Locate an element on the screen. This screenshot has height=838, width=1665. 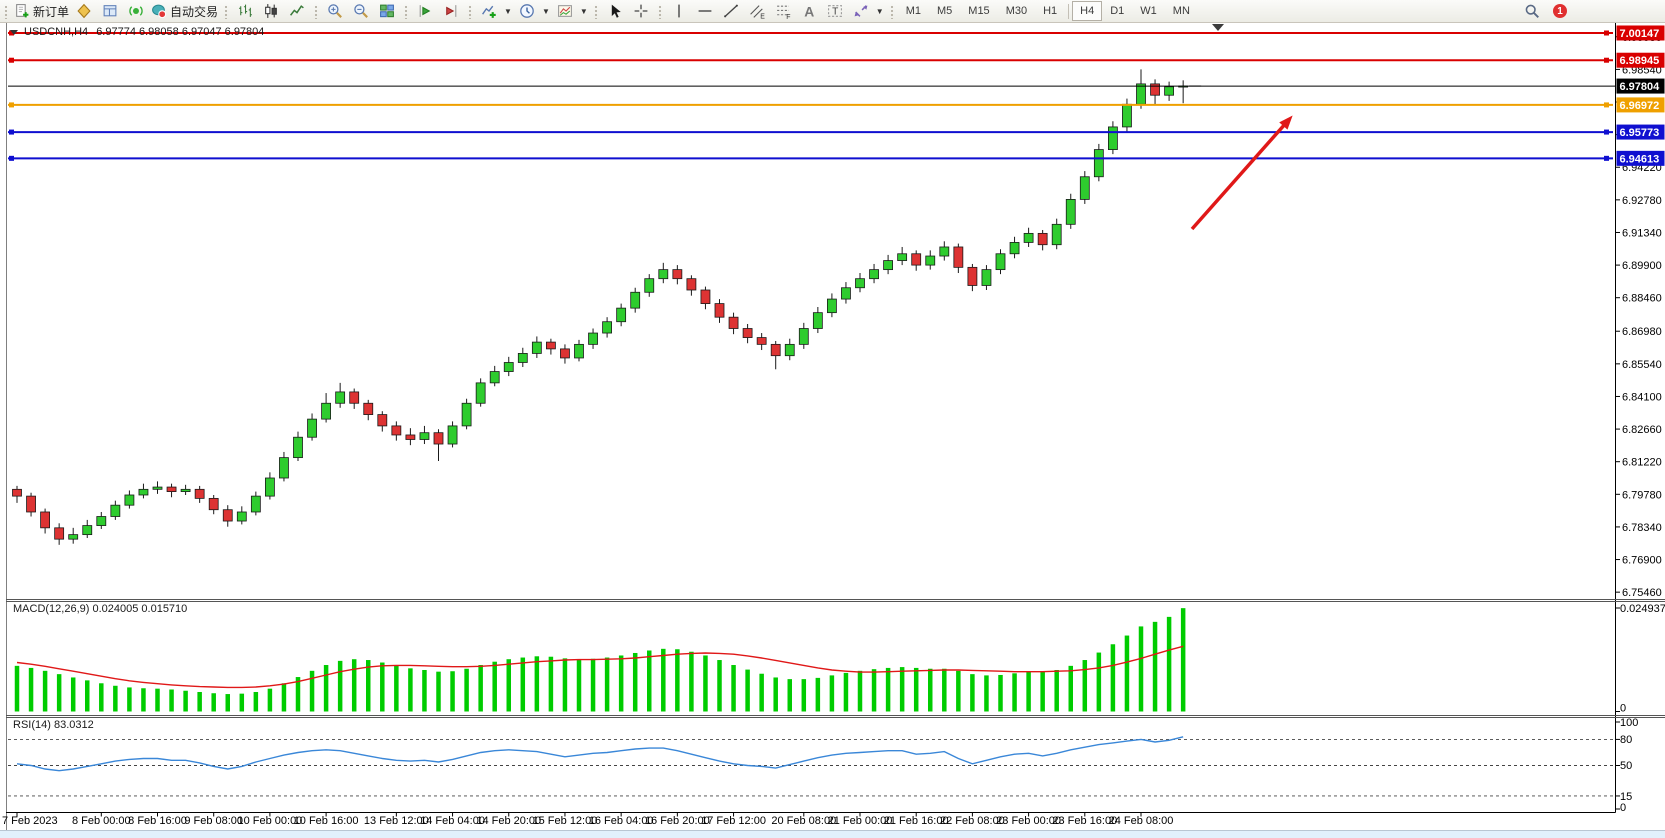
rsi-scale: 100 80 50 150 is located at coordinates (1627, 765).